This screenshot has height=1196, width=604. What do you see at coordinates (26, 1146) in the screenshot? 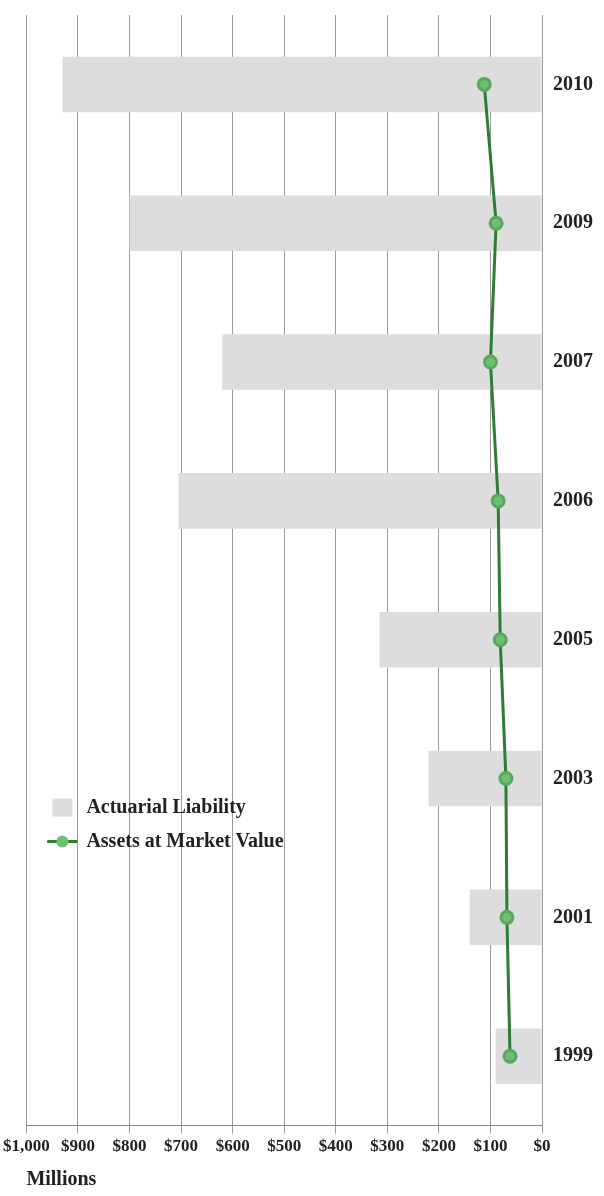
I see `x-tick-label: $1,000` at bounding box center [26, 1146].